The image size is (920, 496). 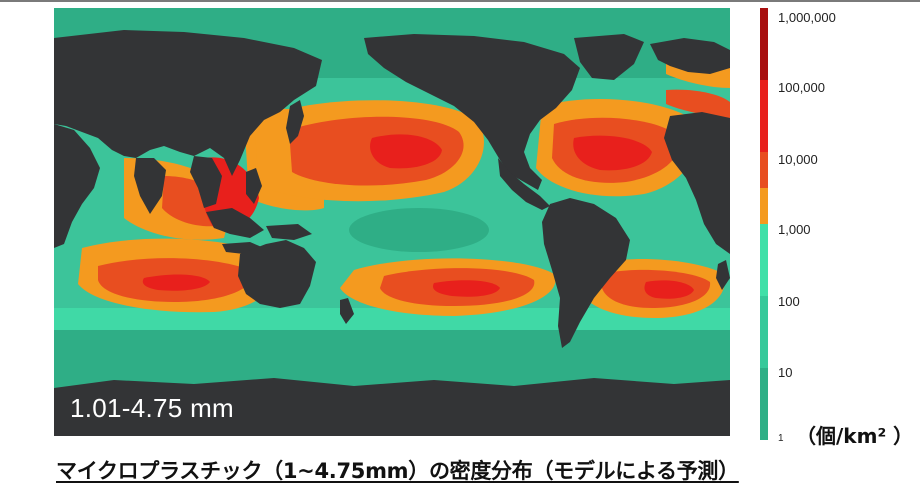 What do you see at coordinates (176, 282) in the screenshot?
I see `indian-ocean-gyre-core` at bounding box center [176, 282].